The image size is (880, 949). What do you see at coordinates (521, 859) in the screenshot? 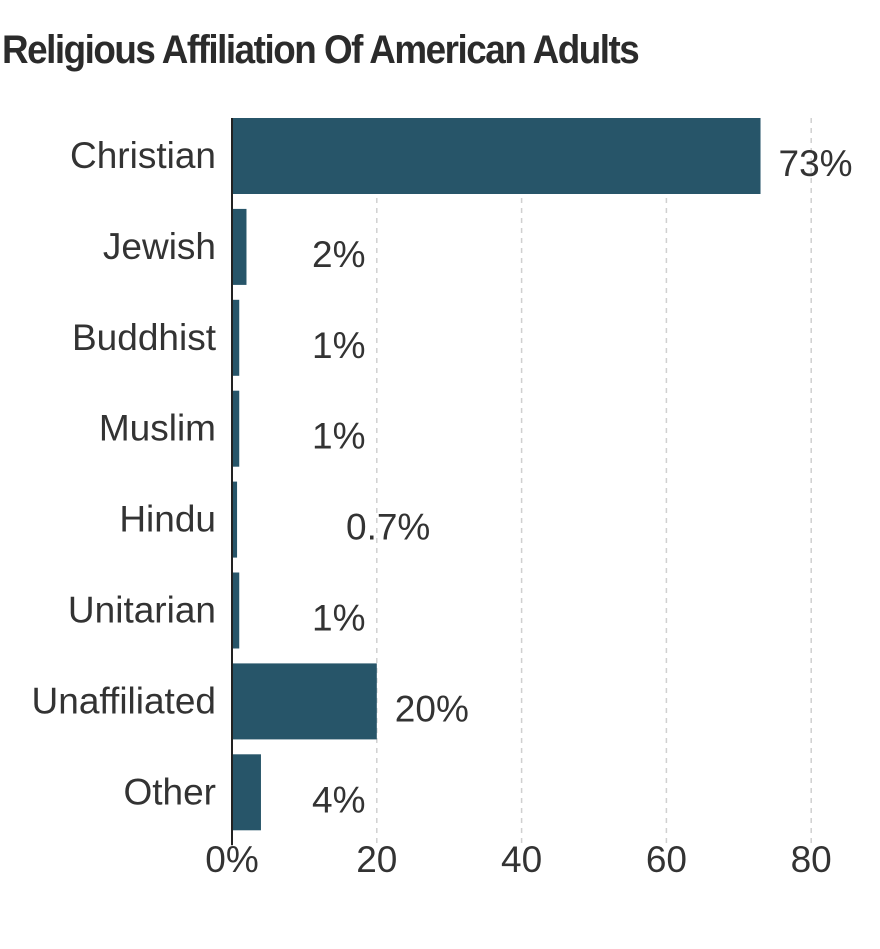
I see `x-tick-label: 40` at bounding box center [521, 859].